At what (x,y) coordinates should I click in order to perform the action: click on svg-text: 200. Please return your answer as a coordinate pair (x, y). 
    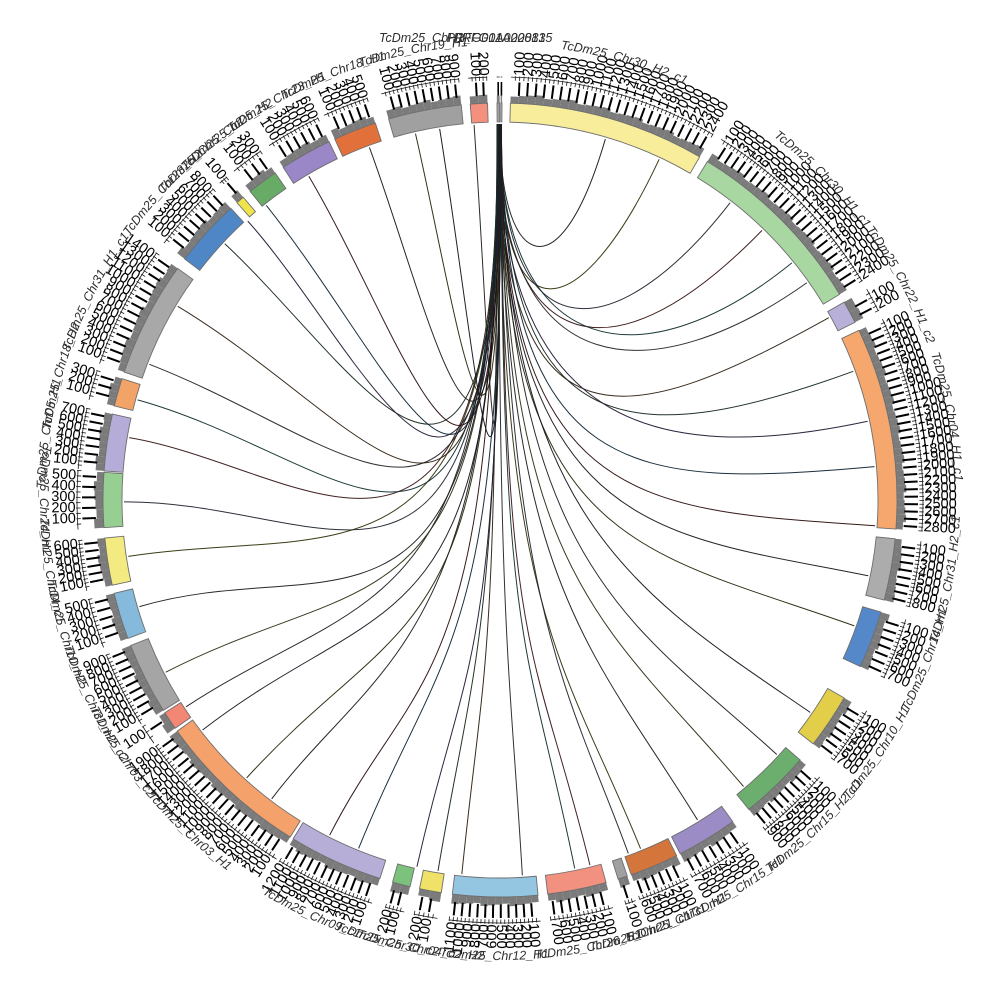
    Looking at the image, I should click on (482, 63).